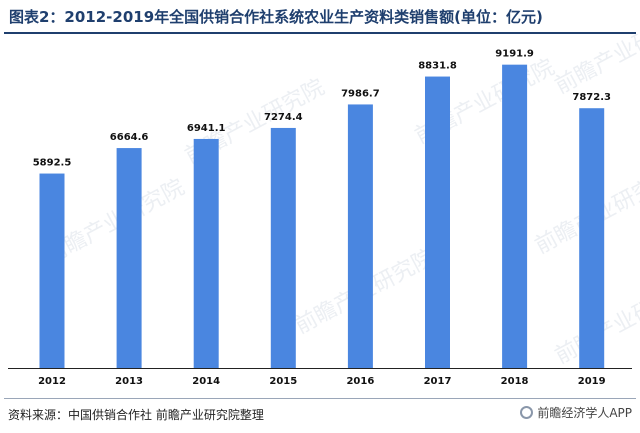  Describe the element at coordinates (360, 93) in the screenshot. I see `data-label-2016: 7986.7` at that location.